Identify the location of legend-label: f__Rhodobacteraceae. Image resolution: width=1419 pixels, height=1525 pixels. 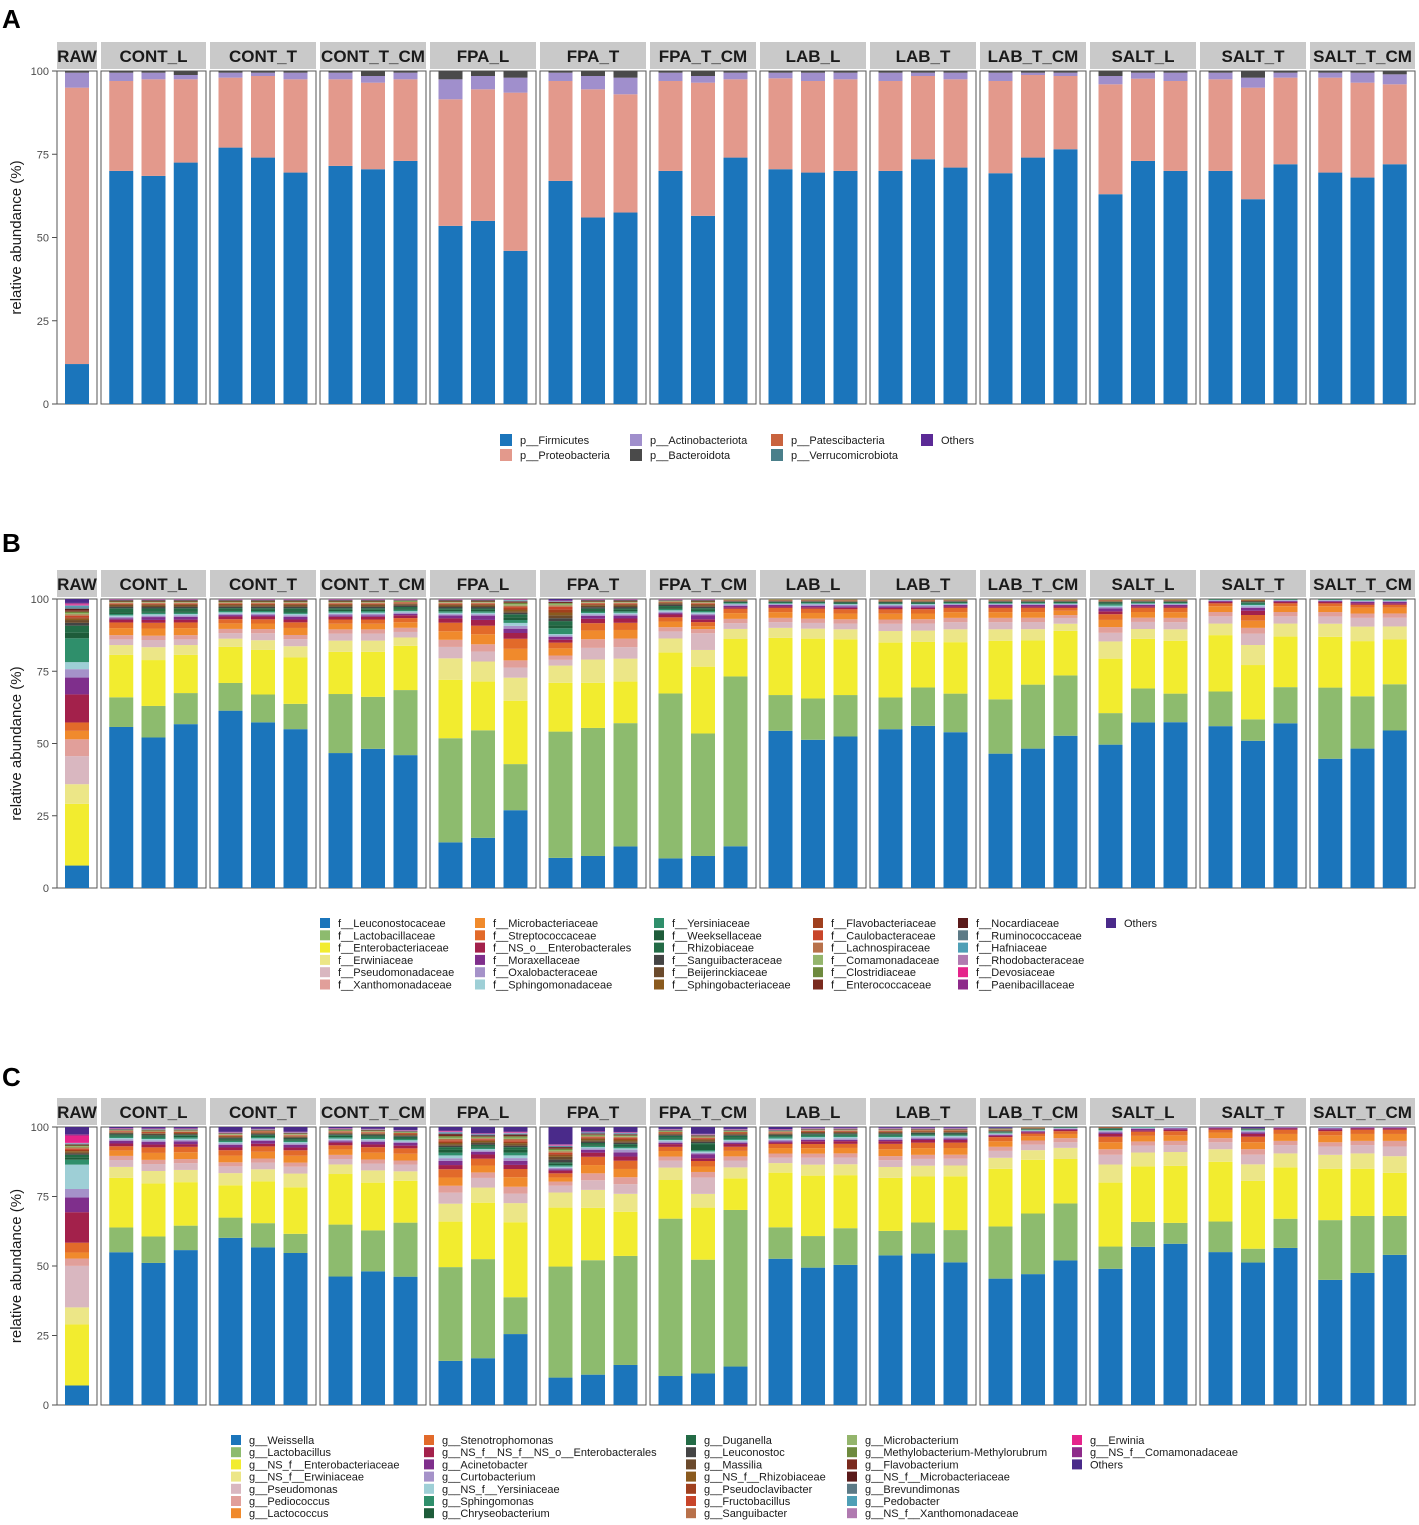
(1030, 961).